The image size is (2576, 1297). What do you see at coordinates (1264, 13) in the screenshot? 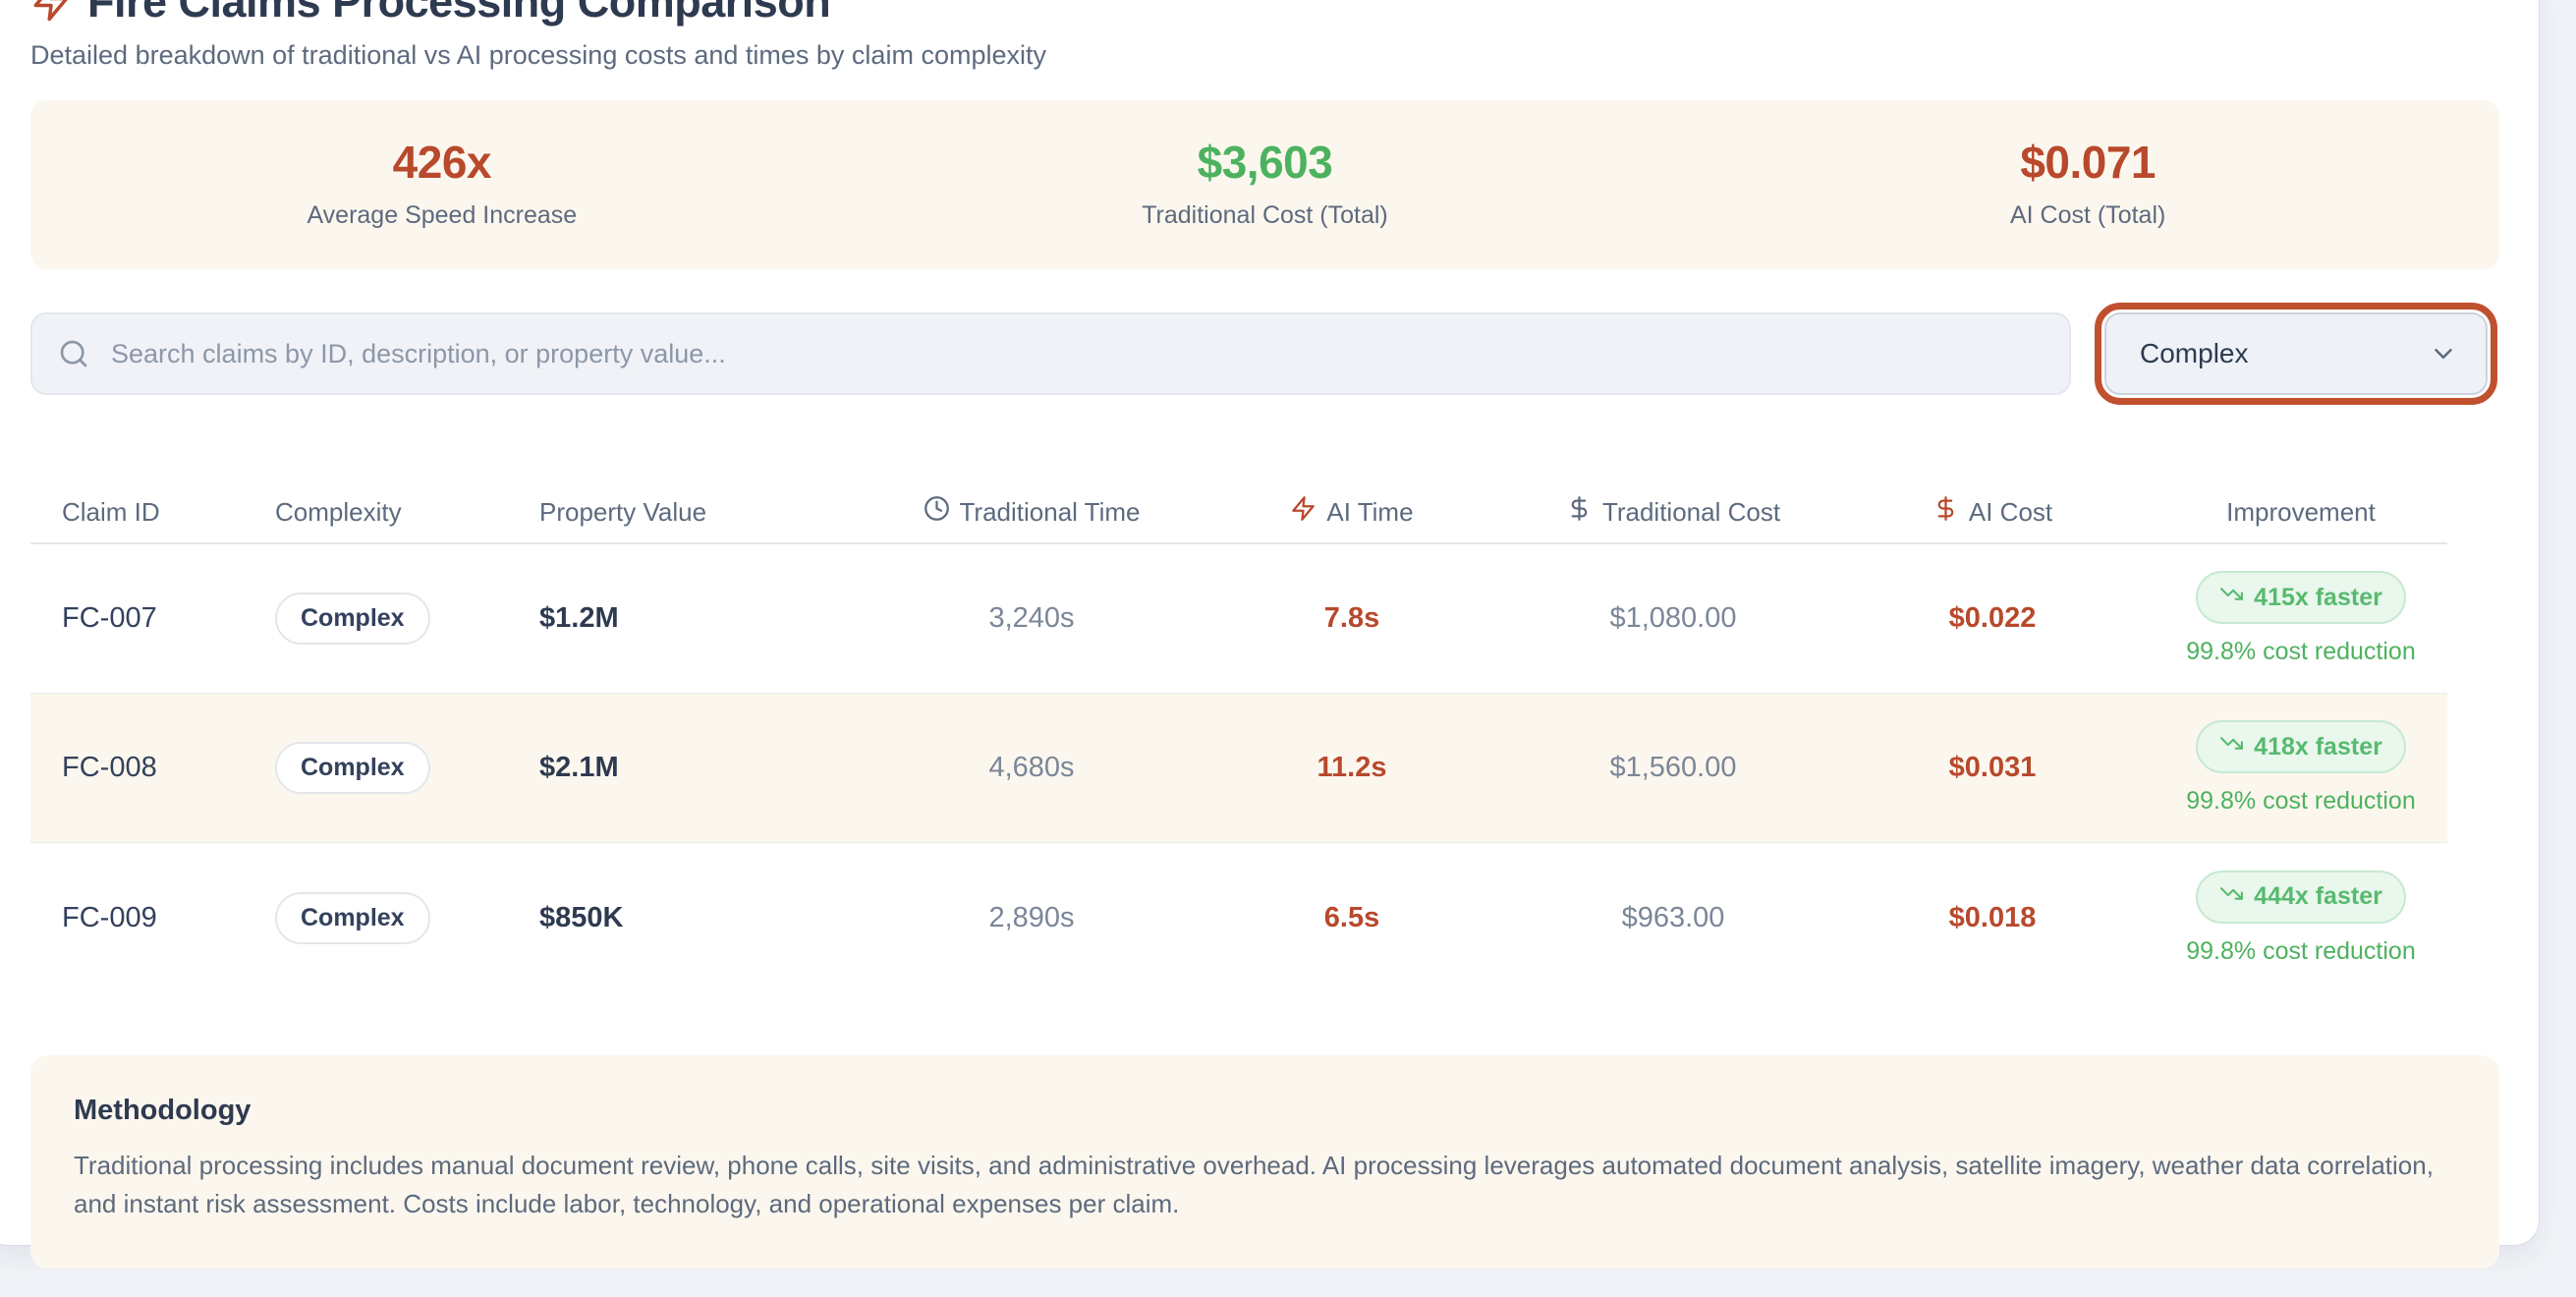
I see `page-header: Fire Claims Processing Comparison` at bounding box center [1264, 13].